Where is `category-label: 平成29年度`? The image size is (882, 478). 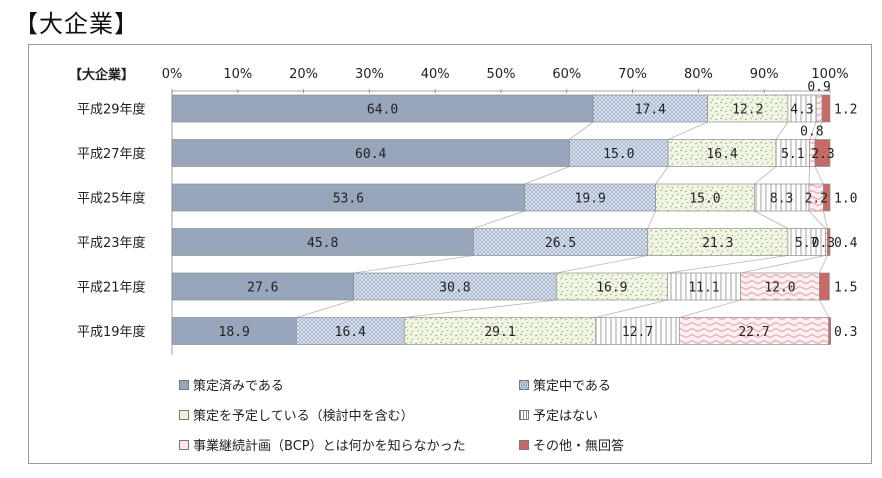
category-label: 平成29年度 is located at coordinates (111, 110).